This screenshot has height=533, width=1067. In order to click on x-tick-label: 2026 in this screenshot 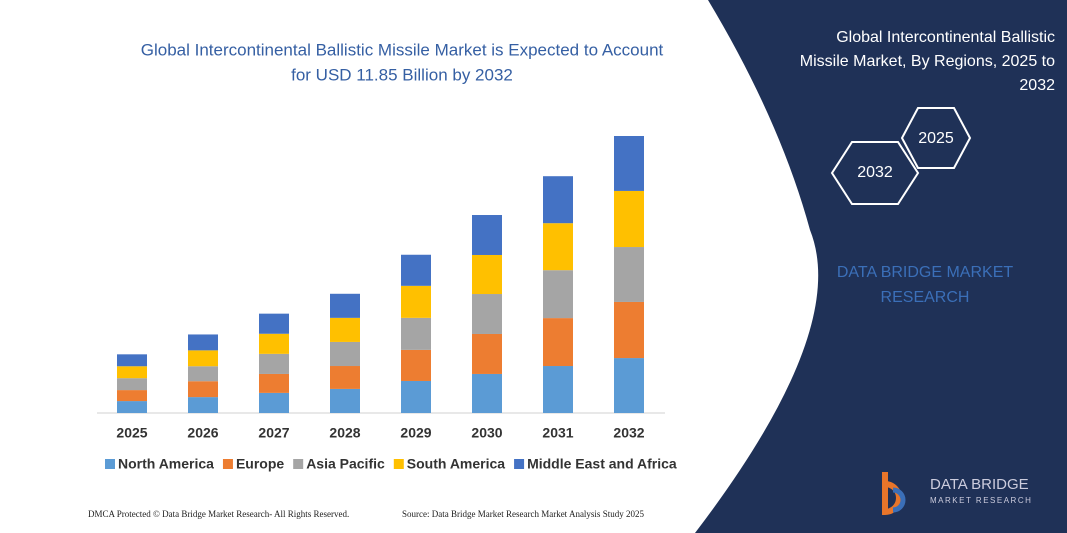, I will do `click(202, 433)`.